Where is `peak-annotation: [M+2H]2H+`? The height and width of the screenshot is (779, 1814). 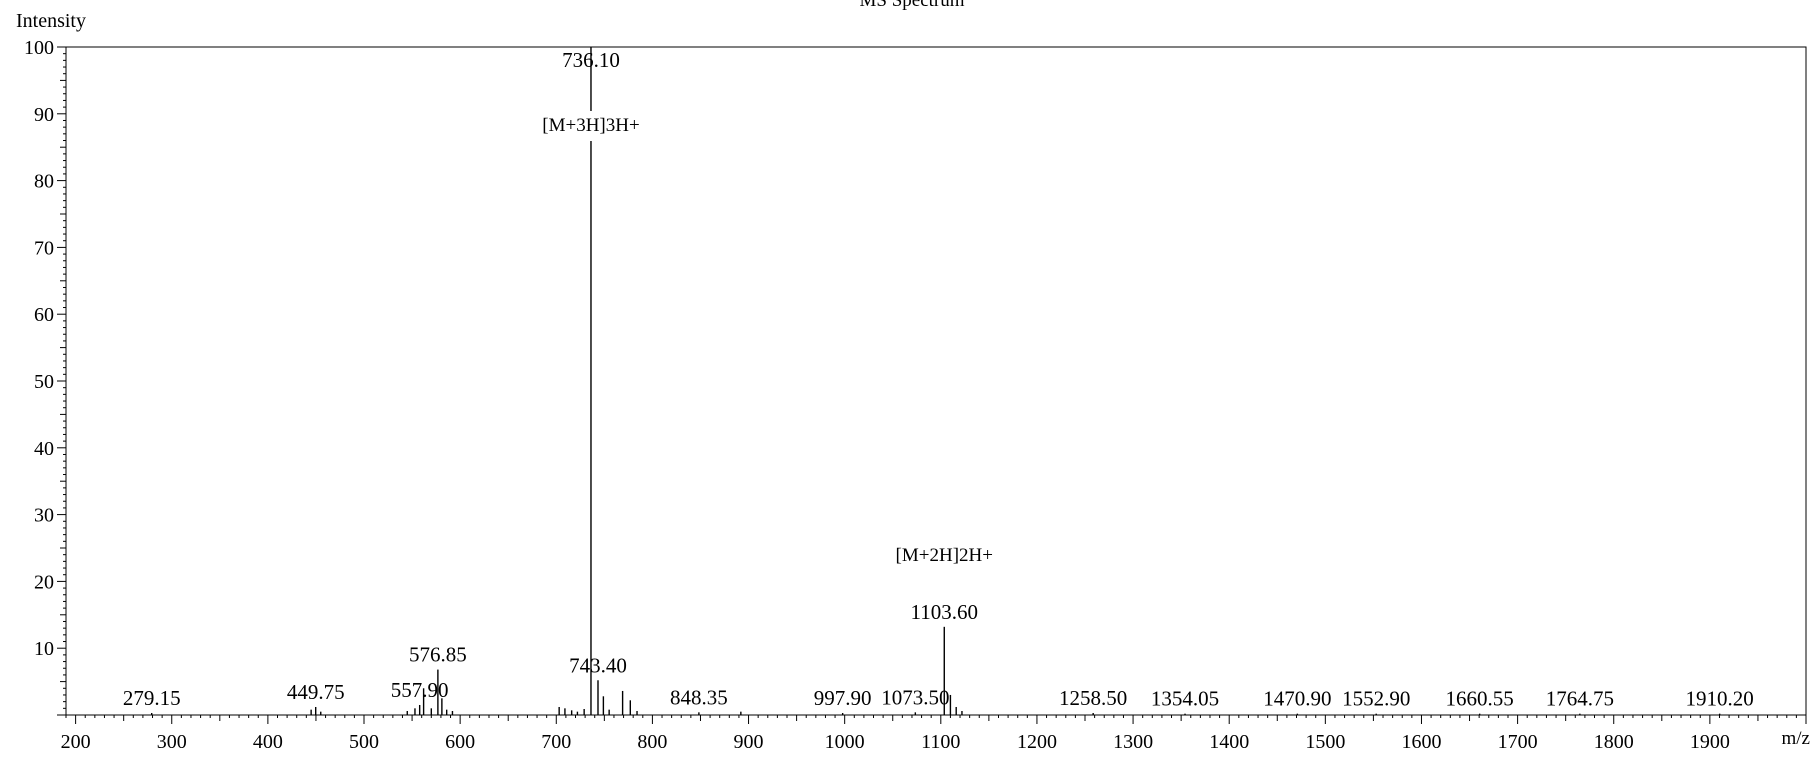
peak-annotation: [M+2H]2H+ is located at coordinates (944, 555).